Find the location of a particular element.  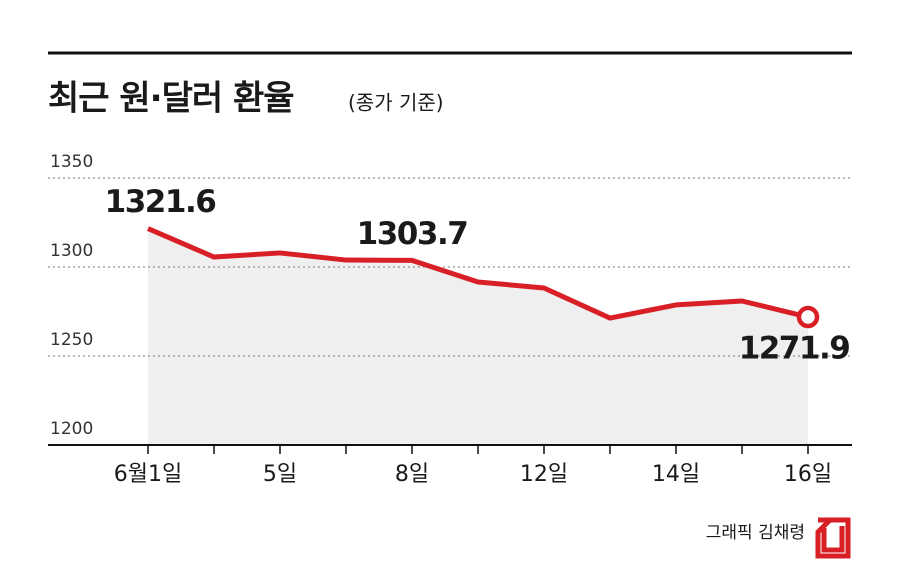

x-tick-label: 12일 is located at coordinates (544, 474).